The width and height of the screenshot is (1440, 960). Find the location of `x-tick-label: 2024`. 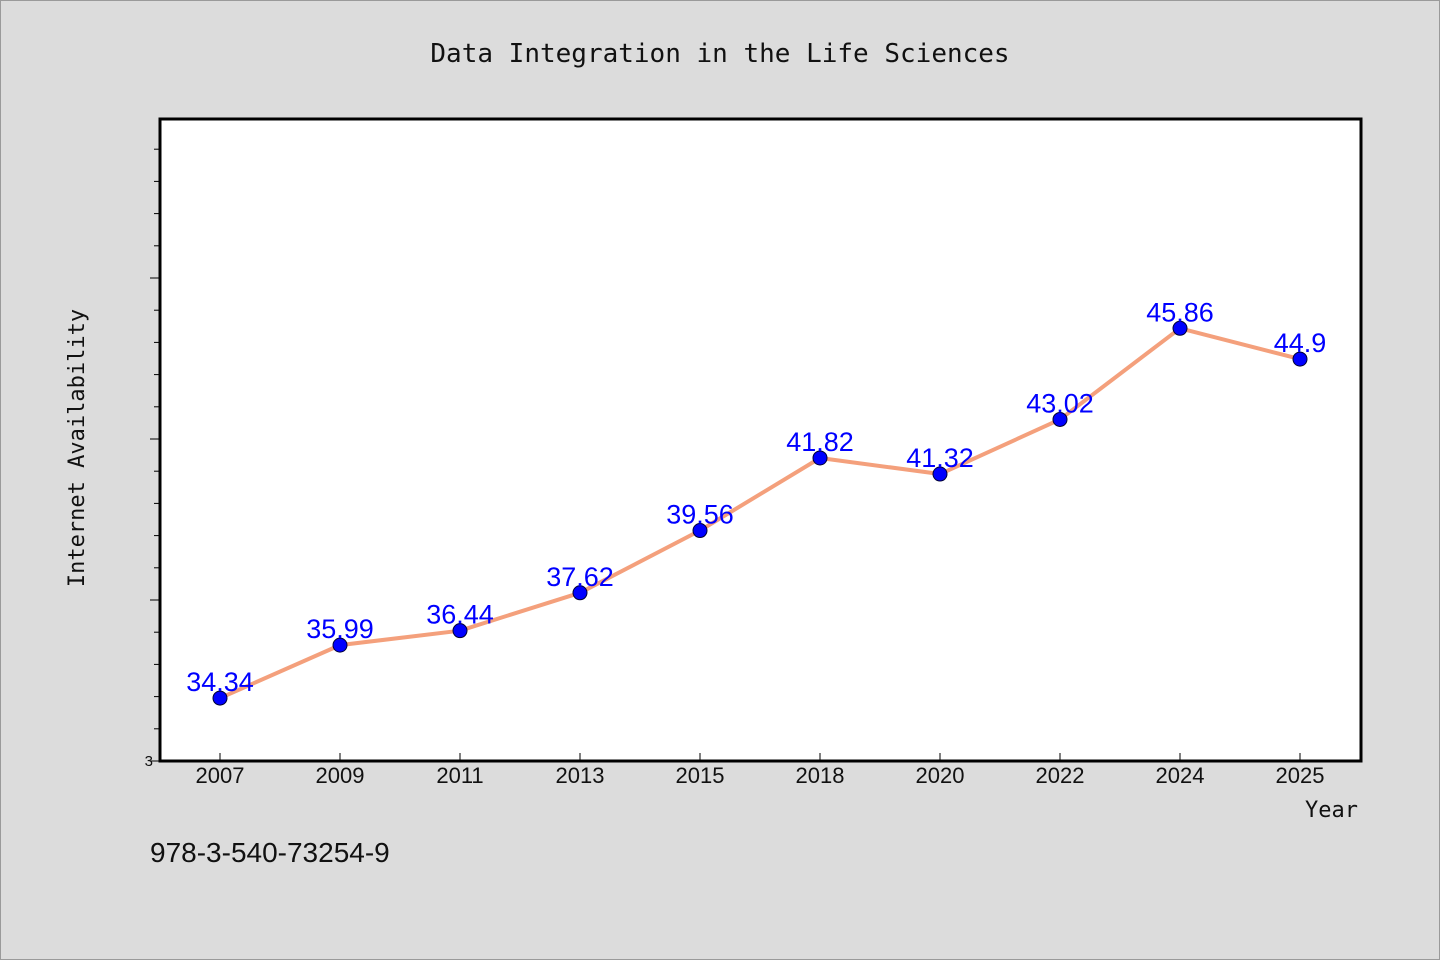

x-tick-label: 2024 is located at coordinates (1180, 775).